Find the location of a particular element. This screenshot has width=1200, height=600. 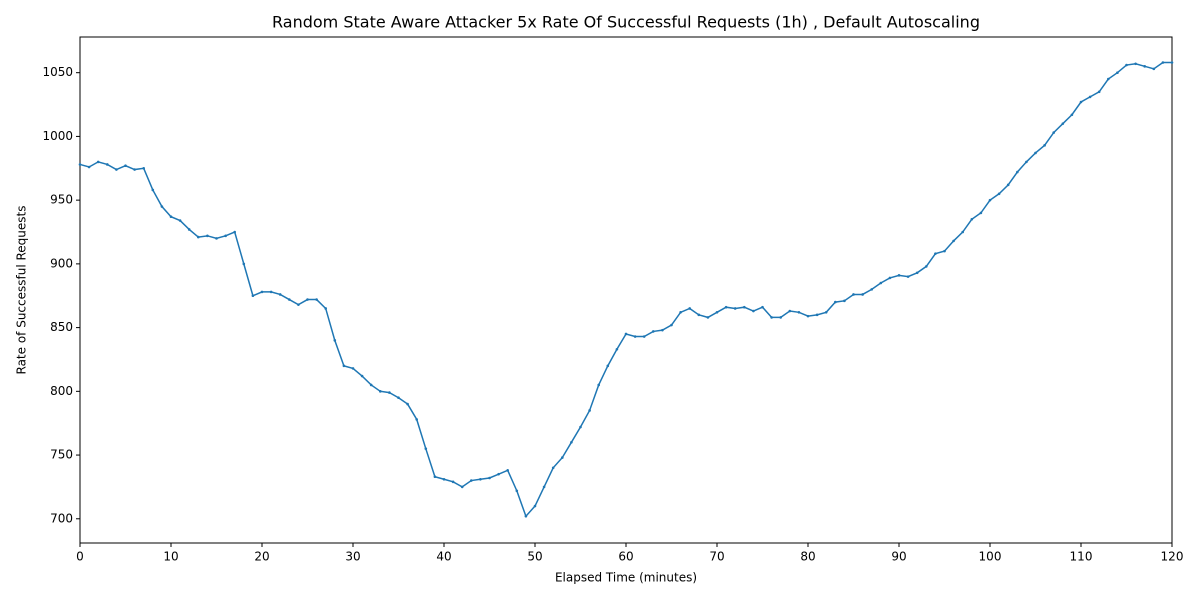

y-axis-label: Rate of Successful Requests is located at coordinates (22, 290).